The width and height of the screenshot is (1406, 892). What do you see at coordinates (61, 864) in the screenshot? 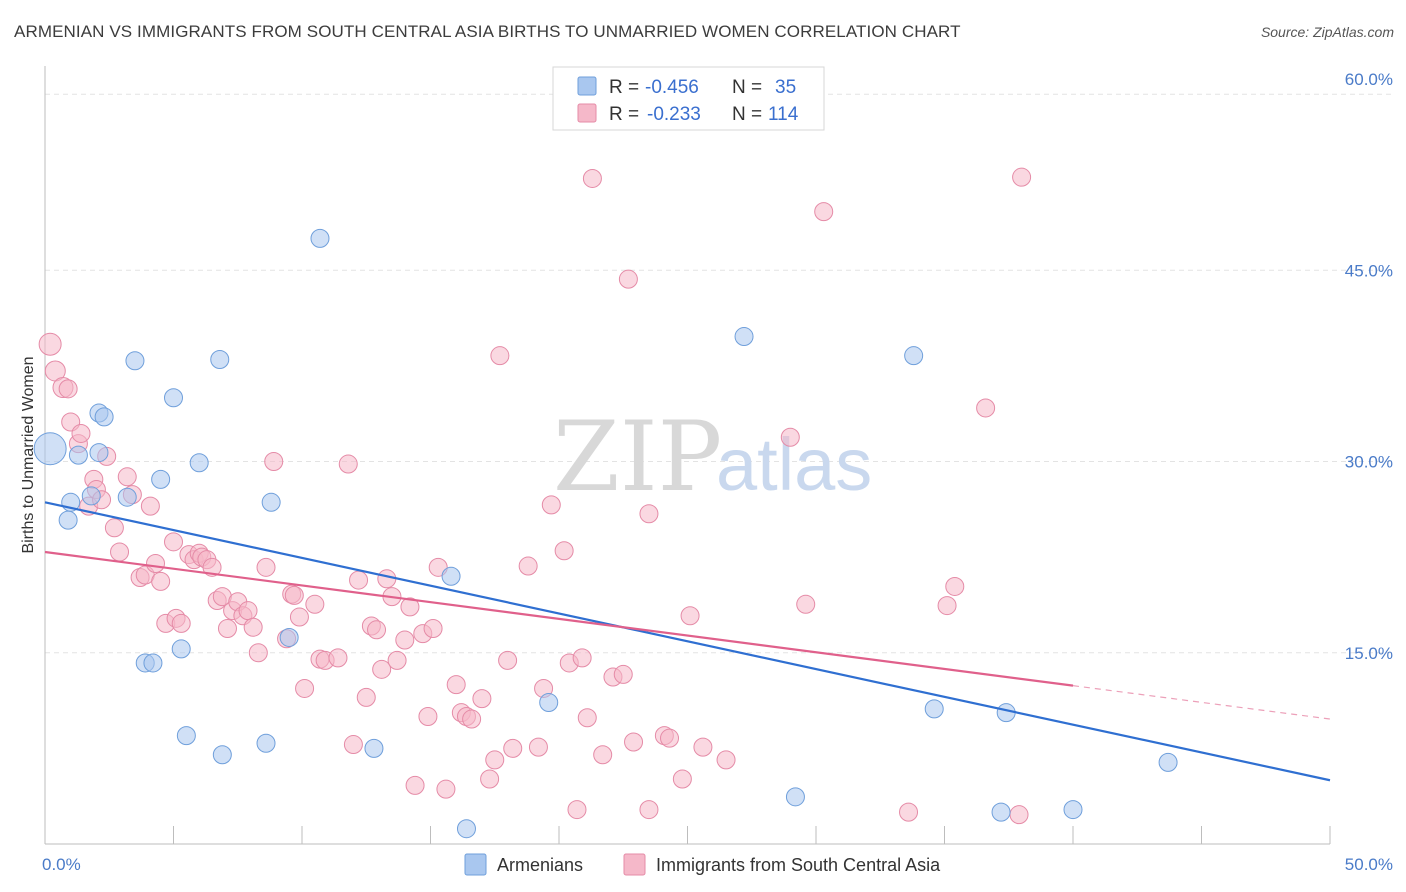
I see `x-tick-label-start: 0.0%` at bounding box center [61, 864].